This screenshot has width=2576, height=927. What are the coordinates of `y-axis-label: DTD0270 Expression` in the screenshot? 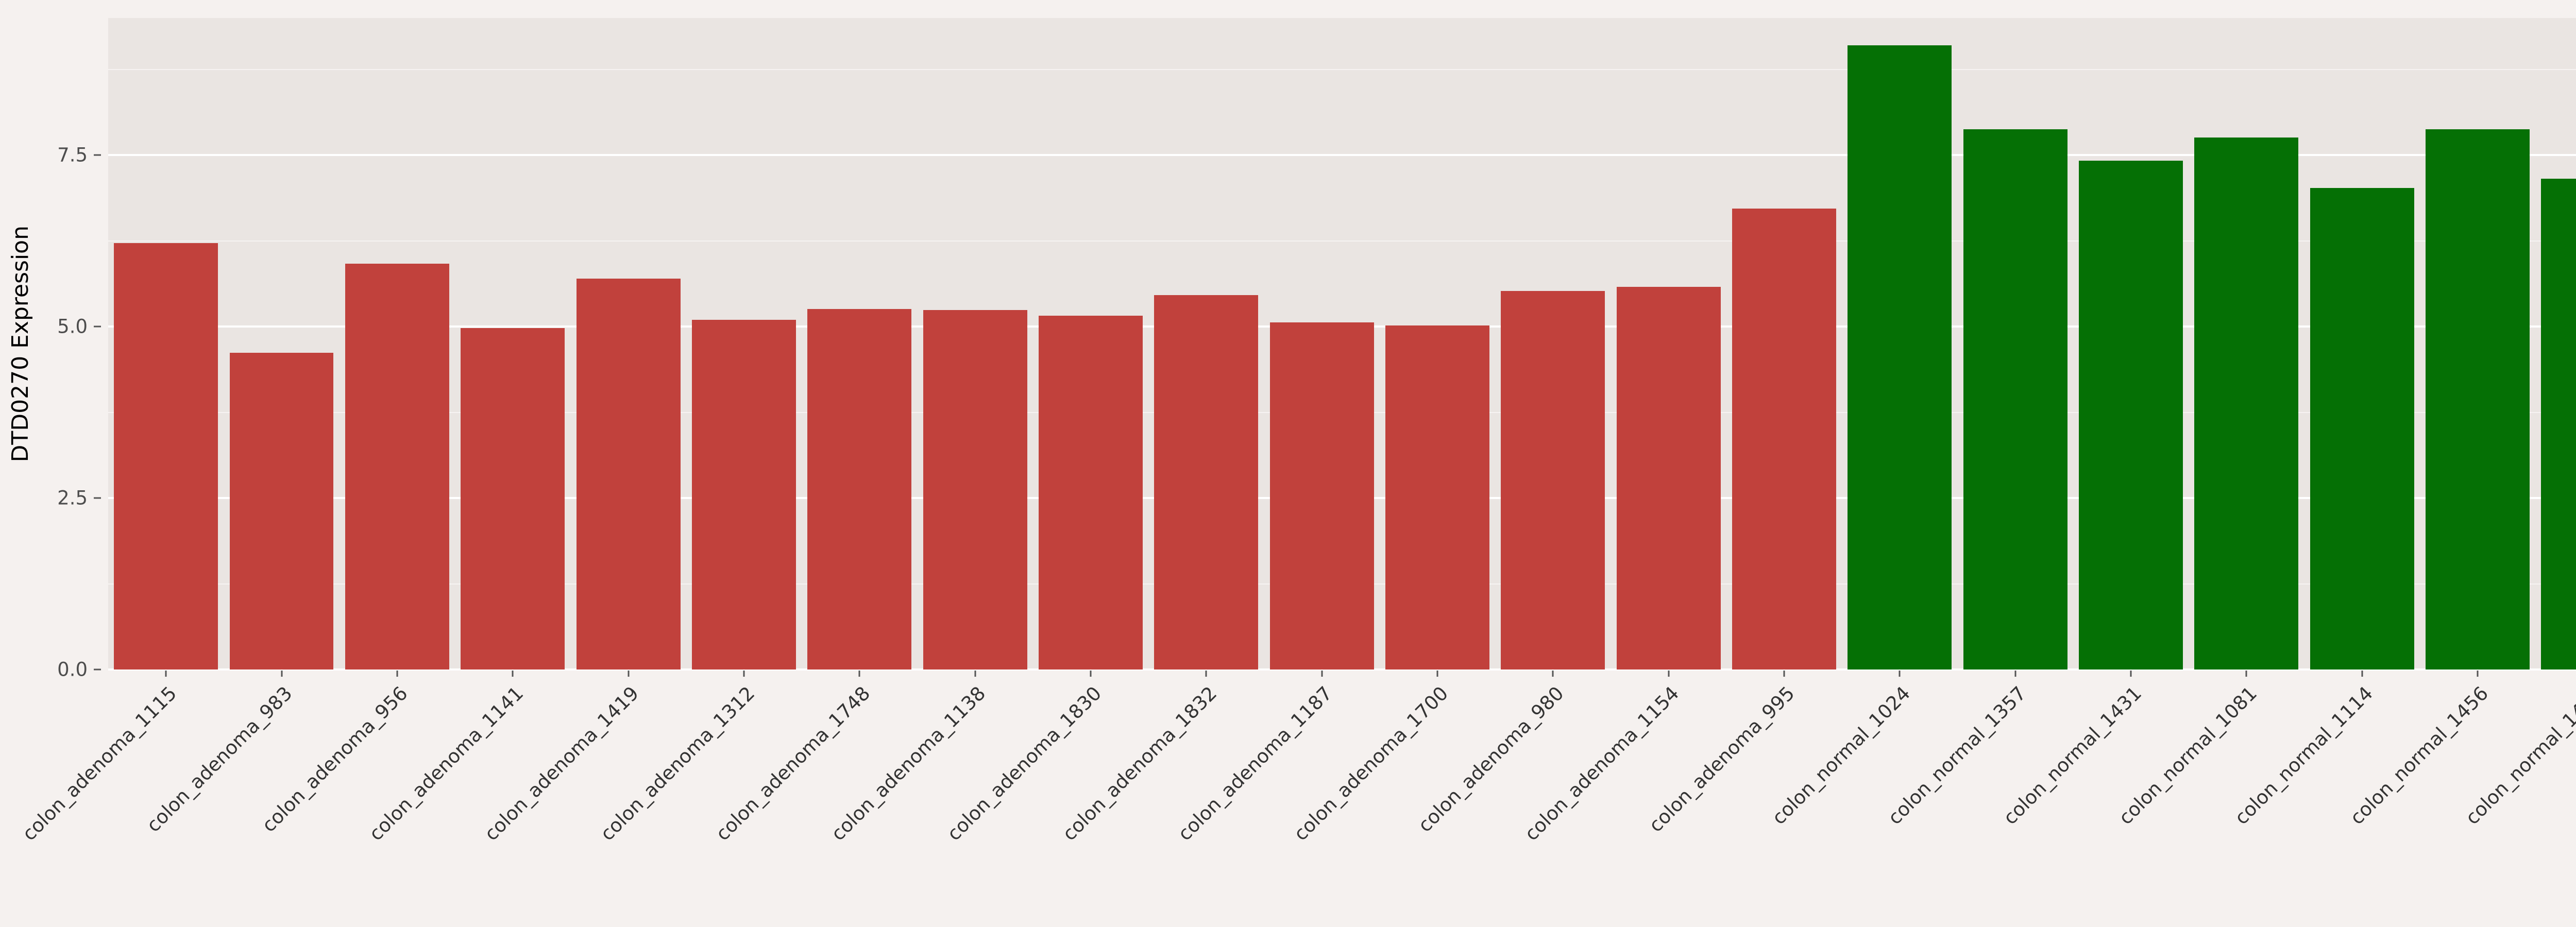 It's located at (20, 344).